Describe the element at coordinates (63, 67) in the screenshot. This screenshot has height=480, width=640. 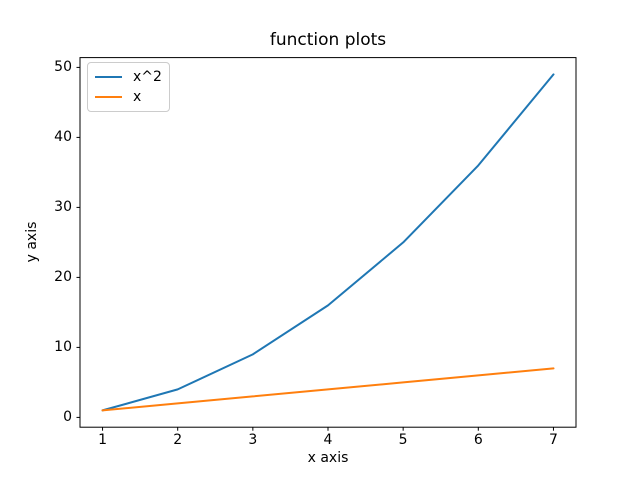
I see `y-tick-label: 50` at that location.